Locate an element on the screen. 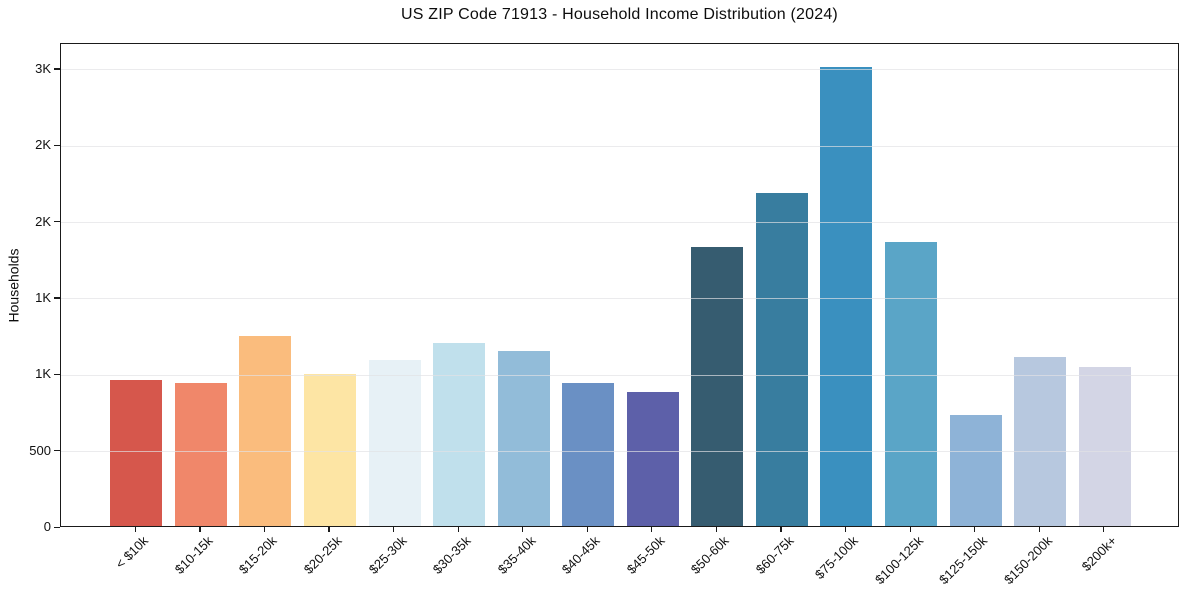 Image resolution: width=1189 pixels, height=590 pixels. x-tick-label: $10-15k is located at coordinates (193, 555).